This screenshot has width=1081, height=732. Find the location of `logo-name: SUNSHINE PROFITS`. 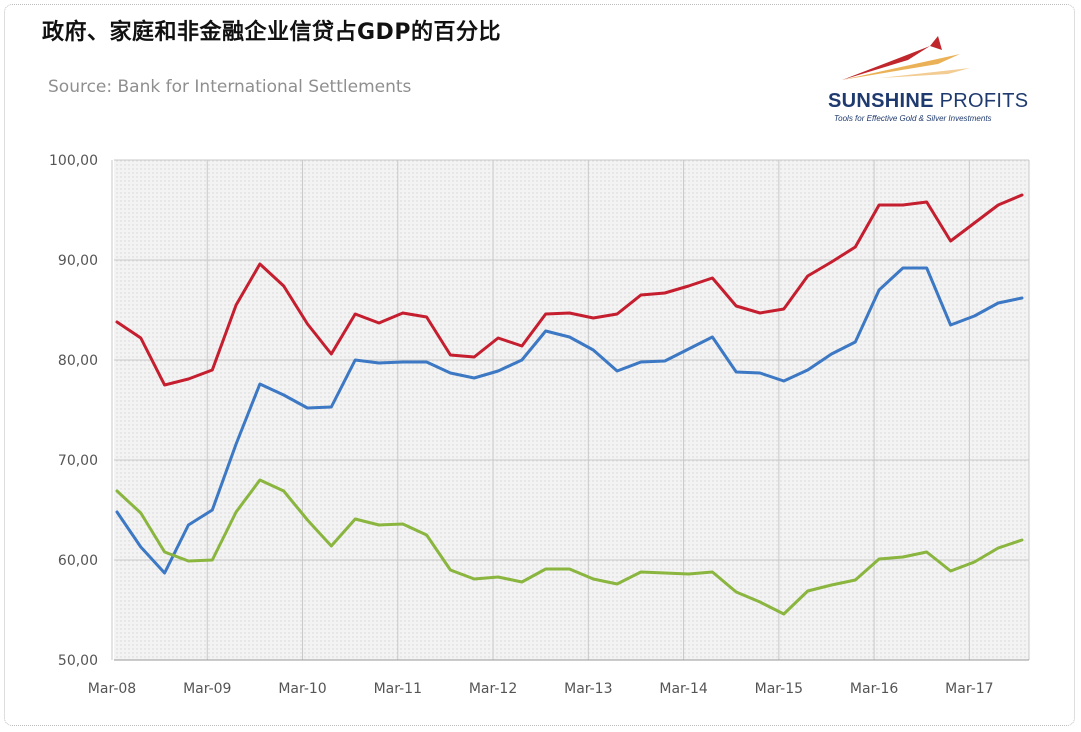

logo-name: SUNSHINE PROFITS is located at coordinates (928, 101).